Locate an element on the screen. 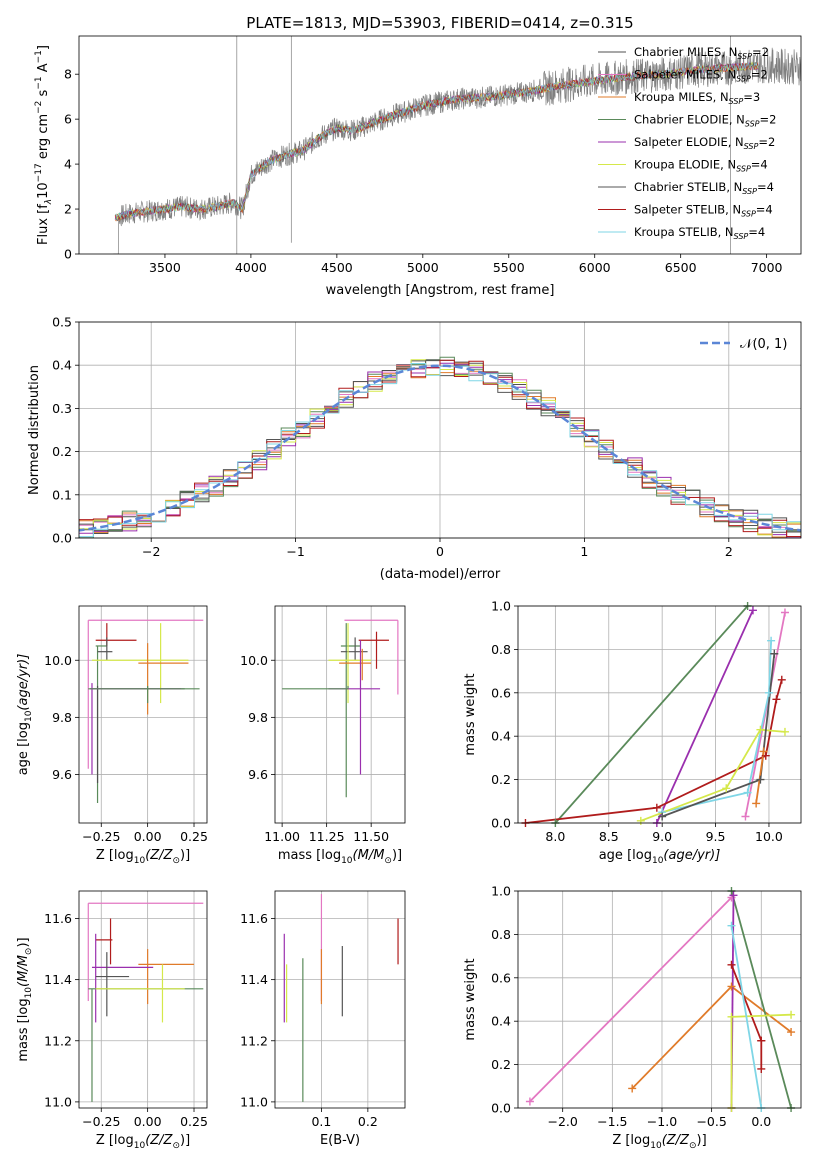  x-tick-label: 10.0 is located at coordinates (769, 836).